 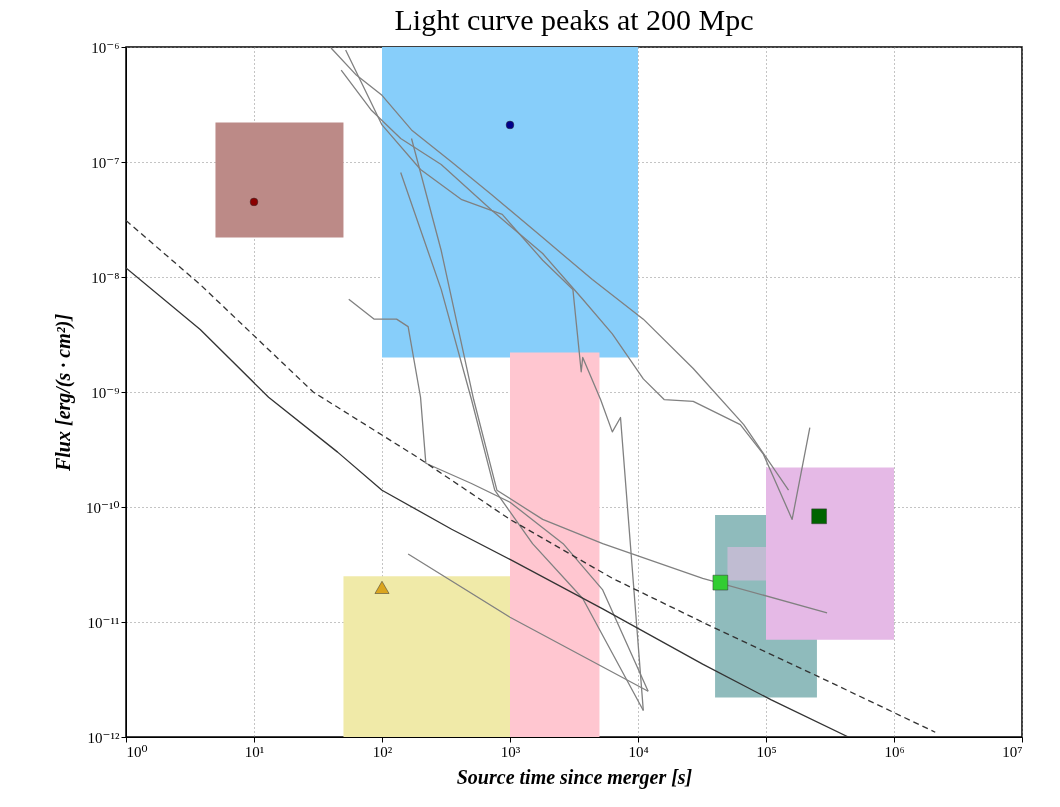 What do you see at coordinates (105, 277) in the screenshot?
I see `y-tick-label: 10⁻⁸` at bounding box center [105, 277].